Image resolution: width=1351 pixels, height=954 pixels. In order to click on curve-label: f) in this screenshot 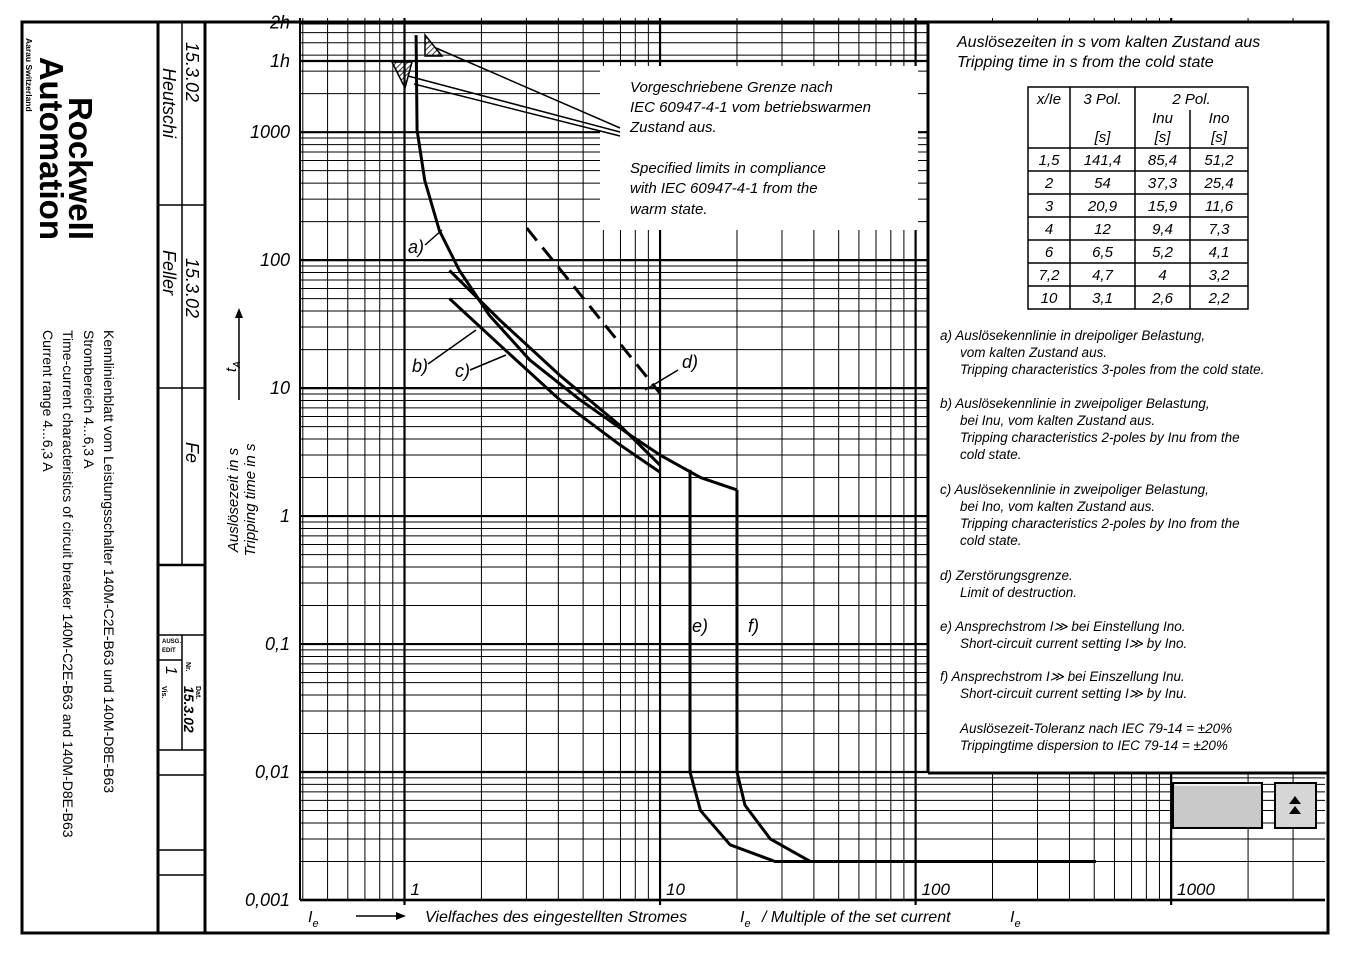, I will do `click(753, 626)`.